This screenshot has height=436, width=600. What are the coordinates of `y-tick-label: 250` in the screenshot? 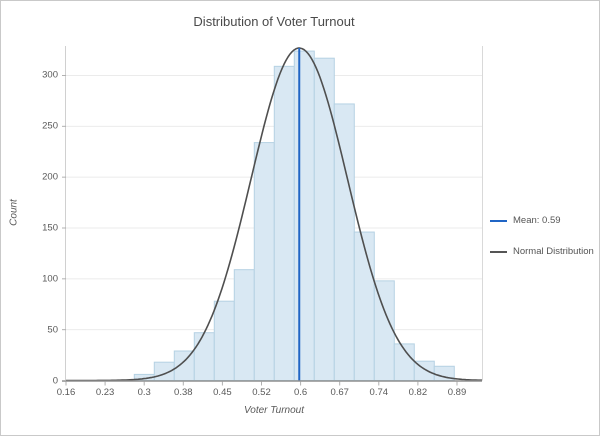 It's located at (50, 126).